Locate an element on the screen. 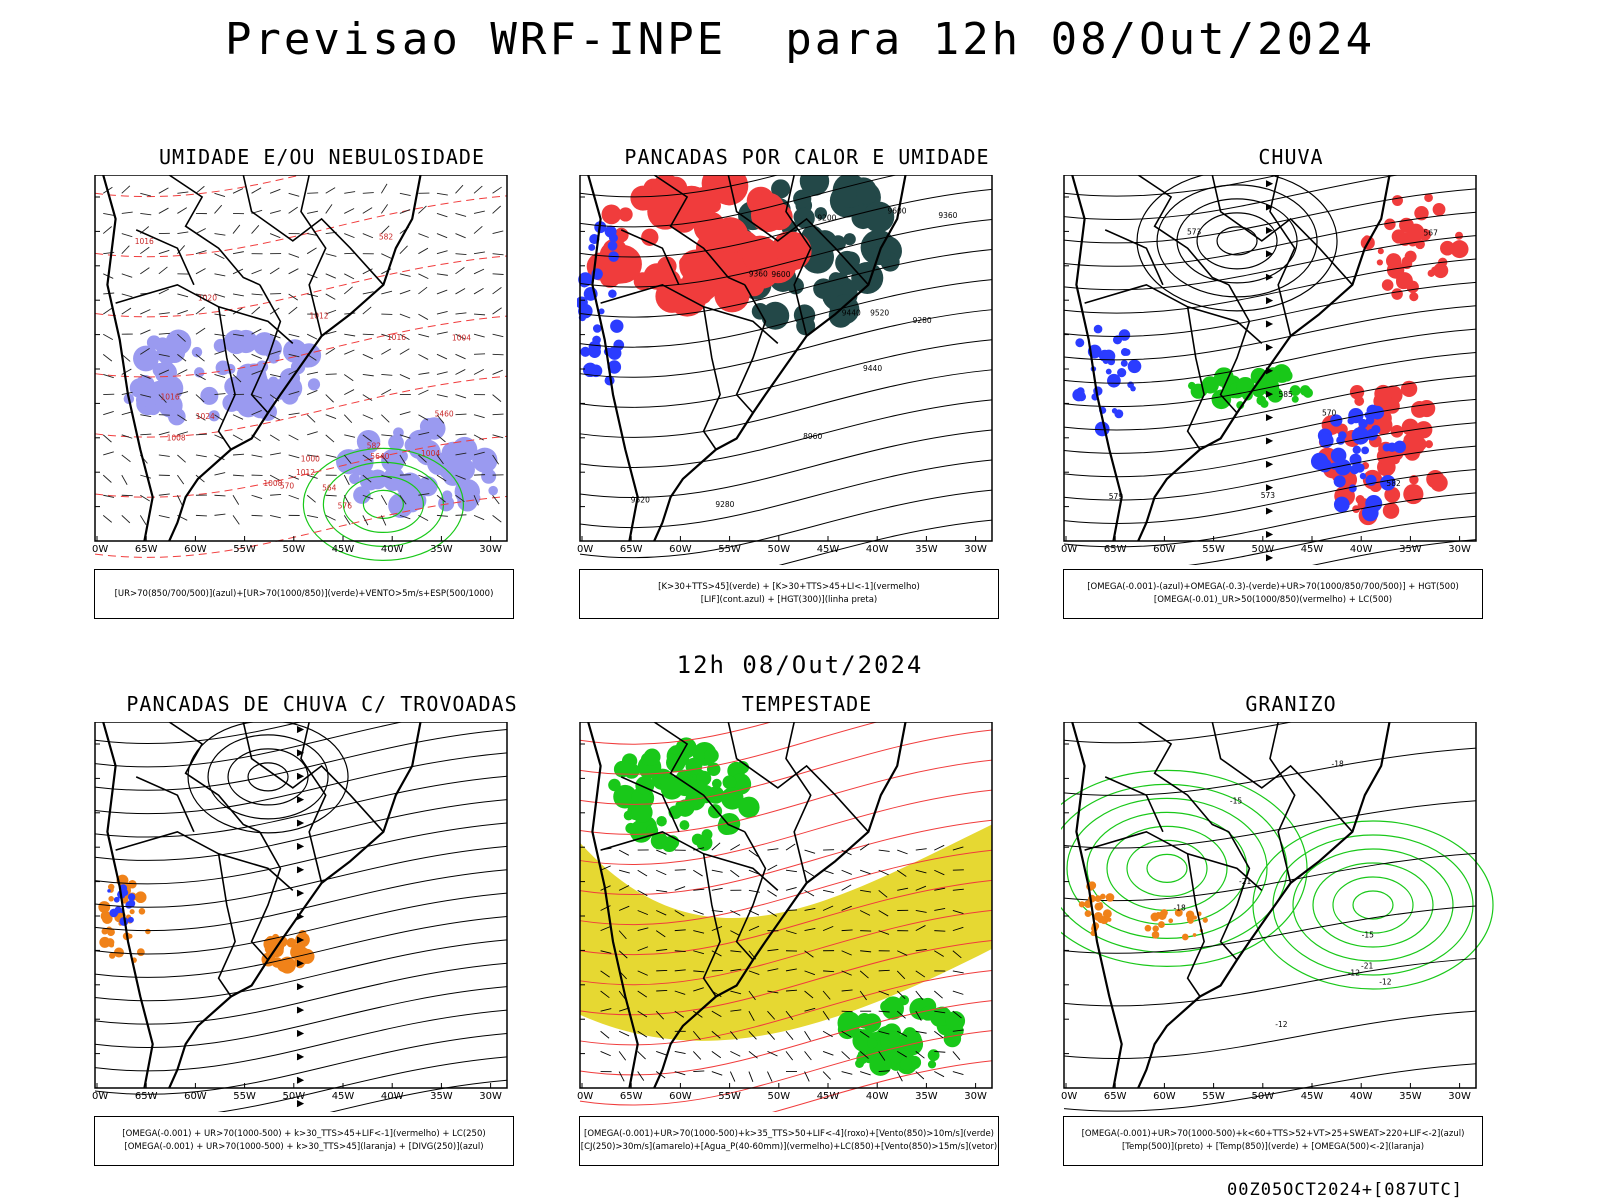 The height and width of the screenshot is (1200, 1600). lon-tick-label: 45W is located at coordinates (1312, 549).